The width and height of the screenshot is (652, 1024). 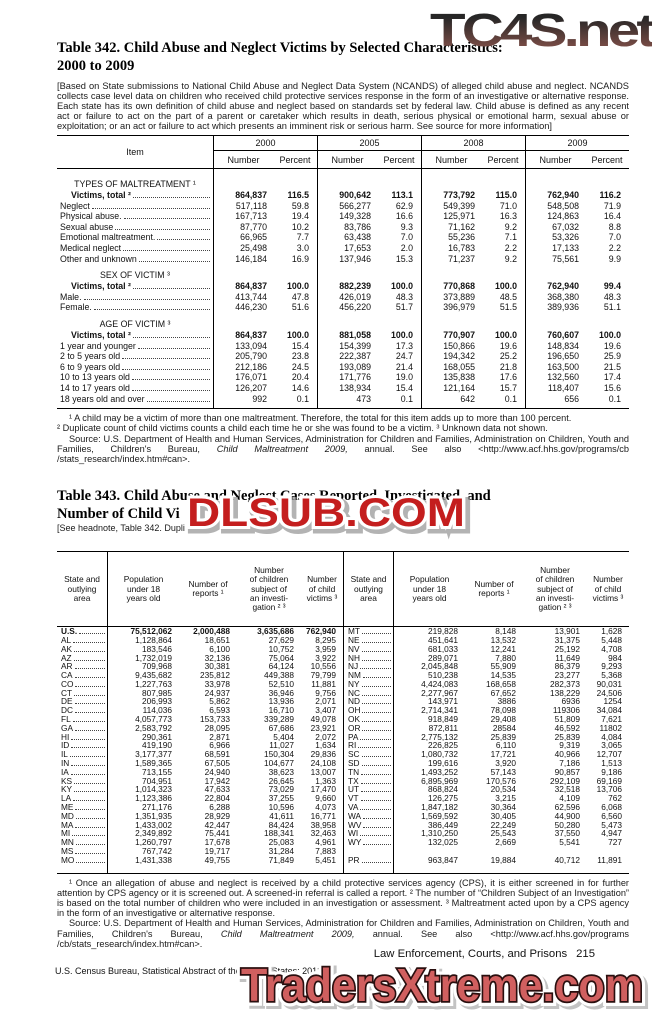 What do you see at coordinates (451, 377) in the screenshot?
I see `t342-value-cell: 135,838` at bounding box center [451, 377].